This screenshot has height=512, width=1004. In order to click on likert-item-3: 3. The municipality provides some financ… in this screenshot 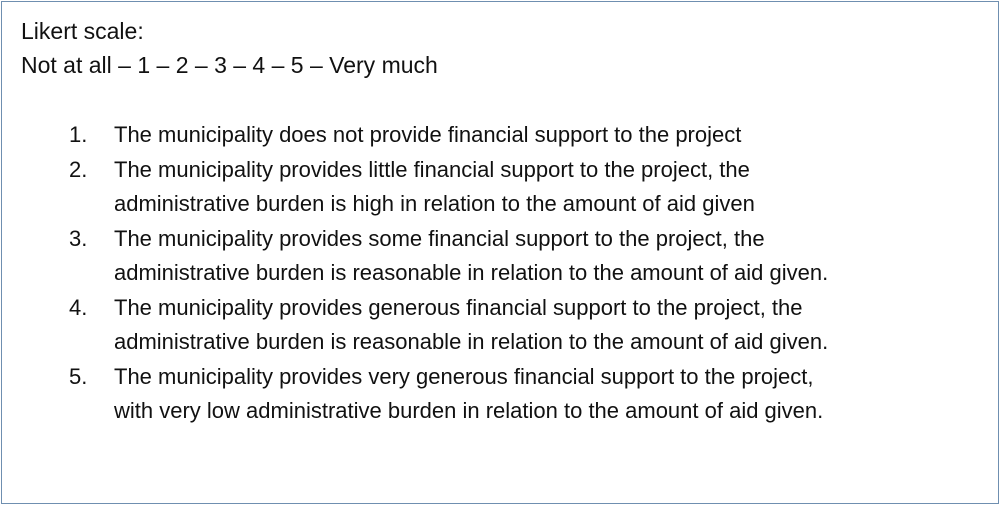, I will do `click(502, 256)`.